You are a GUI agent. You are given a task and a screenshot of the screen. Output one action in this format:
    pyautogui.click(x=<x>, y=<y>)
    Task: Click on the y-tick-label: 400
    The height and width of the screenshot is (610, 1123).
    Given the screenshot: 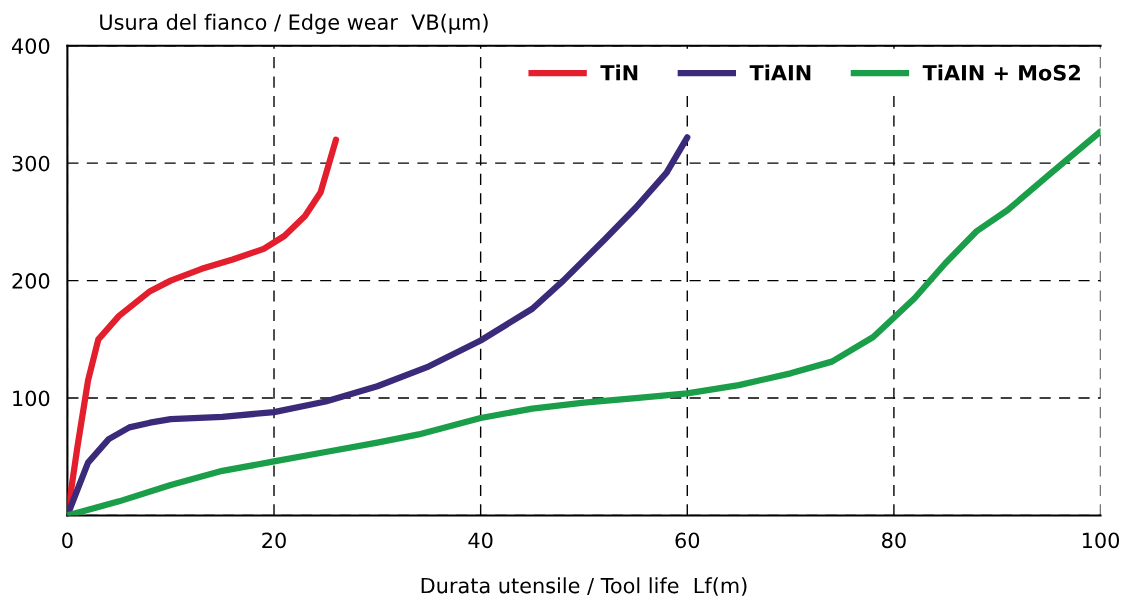 What is the action you would take?
    pyautogui.click(x=30, y=46)
    